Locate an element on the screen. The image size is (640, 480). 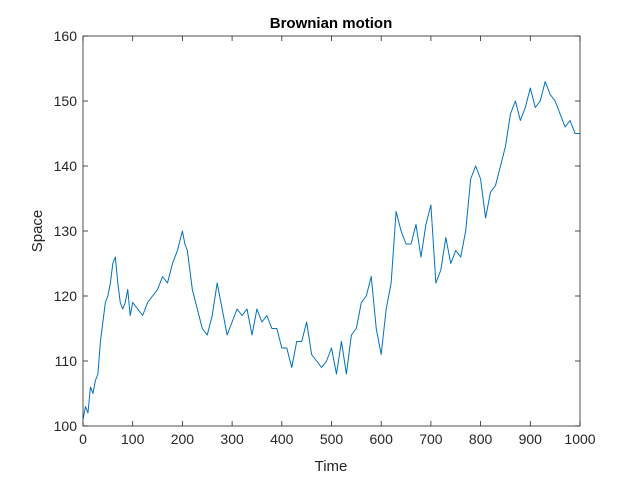
x-tick-label: 700 is located at coordinates (431, 439).